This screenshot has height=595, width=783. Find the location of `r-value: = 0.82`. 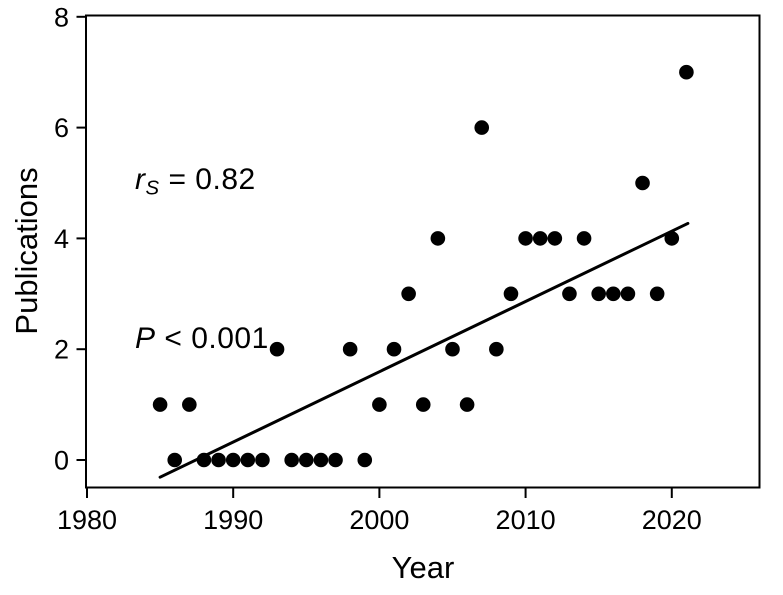

r-value: = 0.82 is located at coordinates (207, 179).